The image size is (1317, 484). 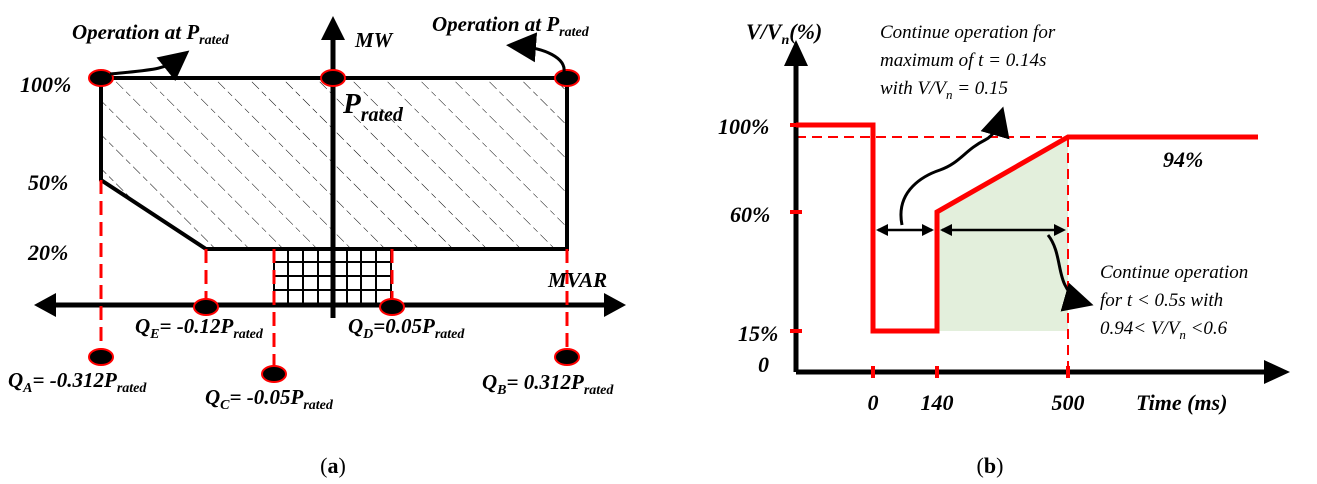 What do you see at coordinates (1183, 159) in the screenshot?
I see `level-94-label: 94%` at bounding box center [1183, 159].